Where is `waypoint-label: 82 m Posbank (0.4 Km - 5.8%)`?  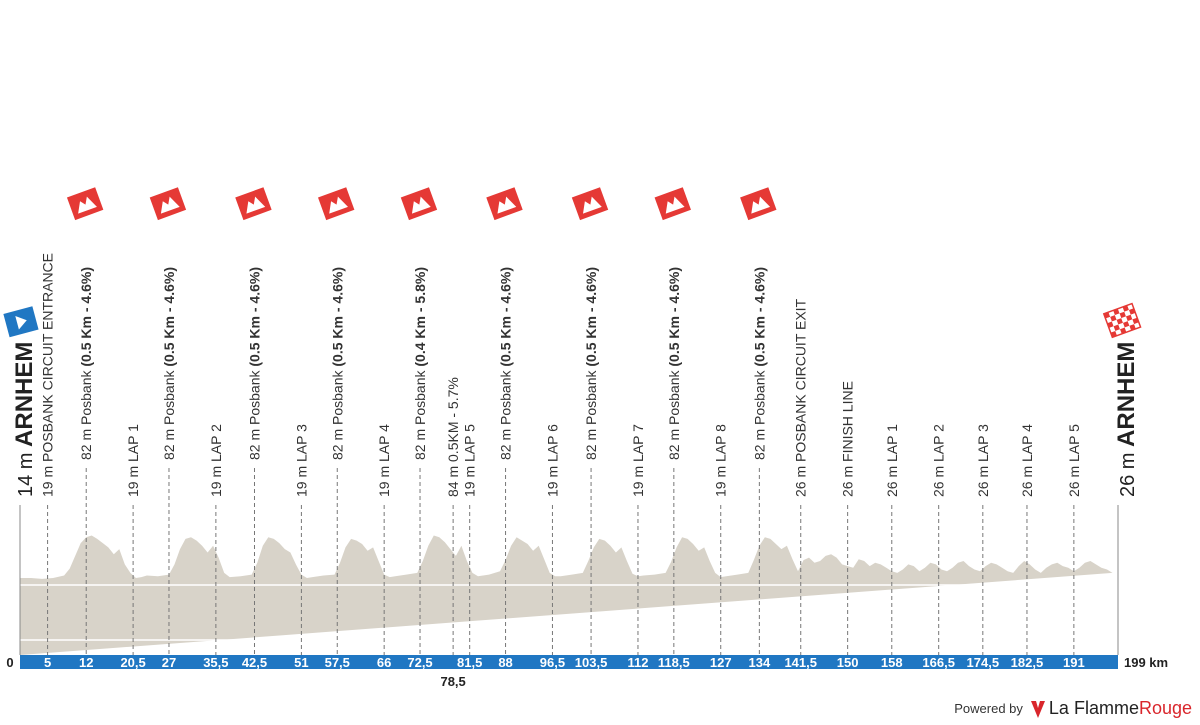 waypoint-label: 82 m Posbank (0.4 Km - 5.8%) is located at coordinates (420, 363).